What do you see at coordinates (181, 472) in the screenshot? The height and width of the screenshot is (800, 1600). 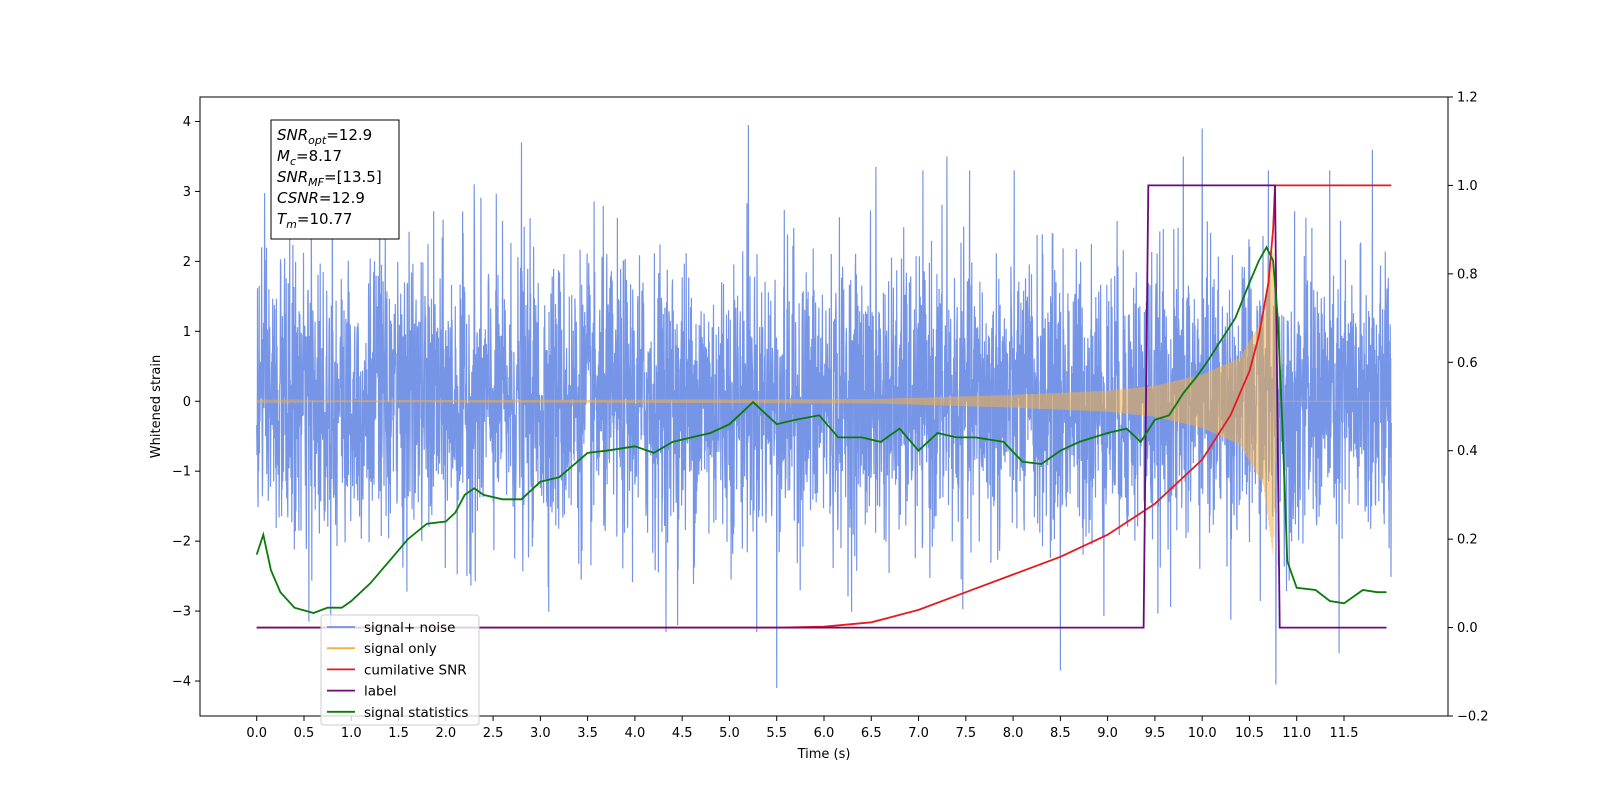 I see `y-left-tick-label: −1` at bounding box center [181, 472].